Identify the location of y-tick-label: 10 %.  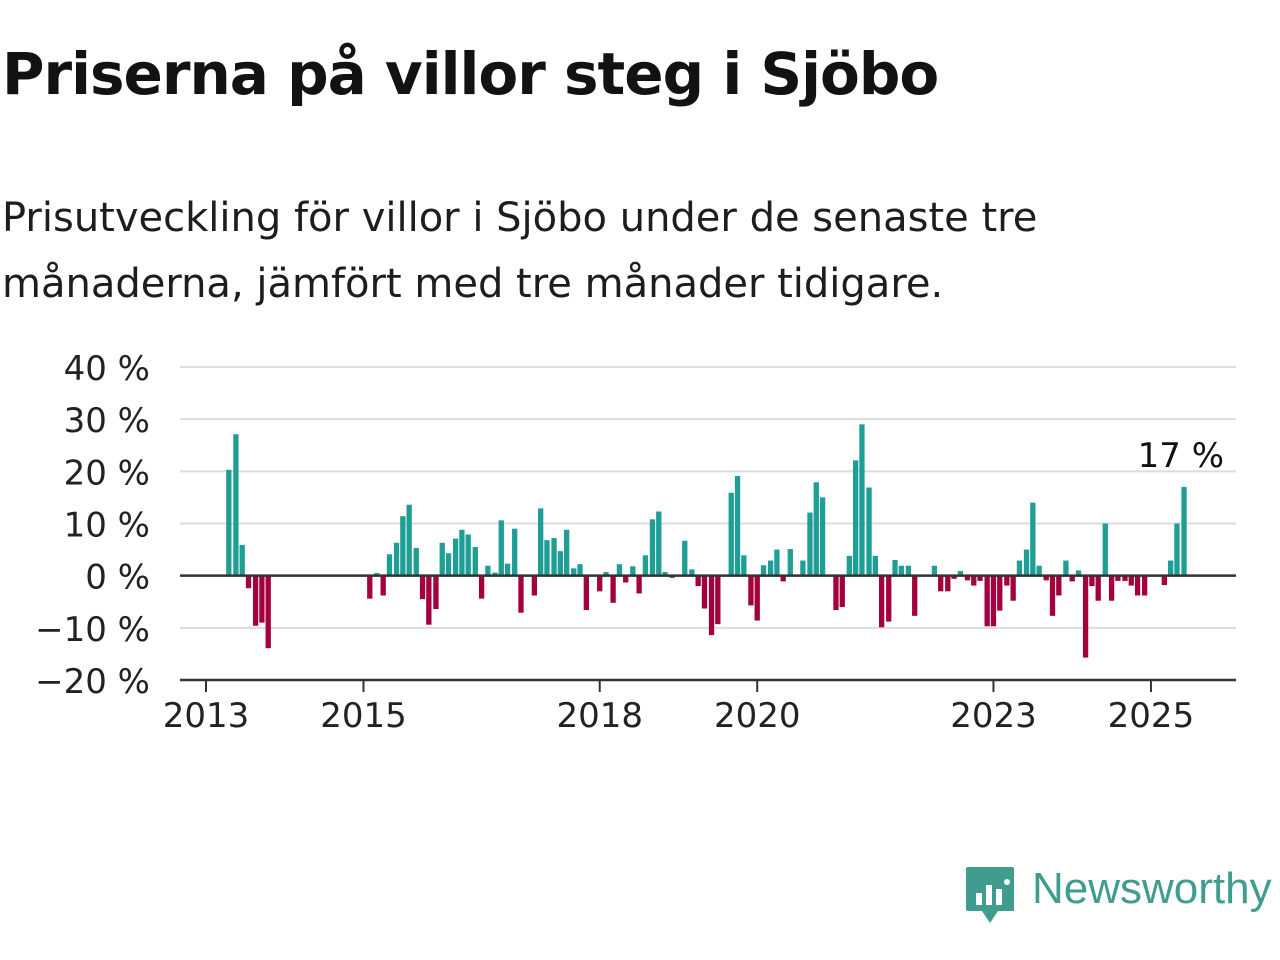
(107, 526).